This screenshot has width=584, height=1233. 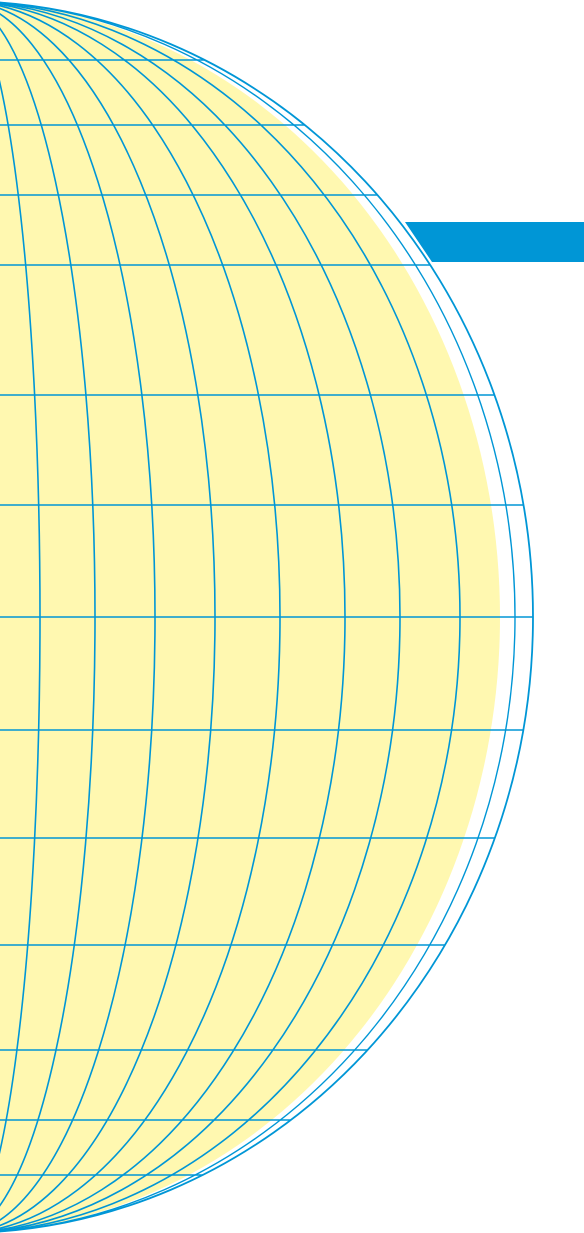 I want to click on blue-band, so click(x=494, y=242).